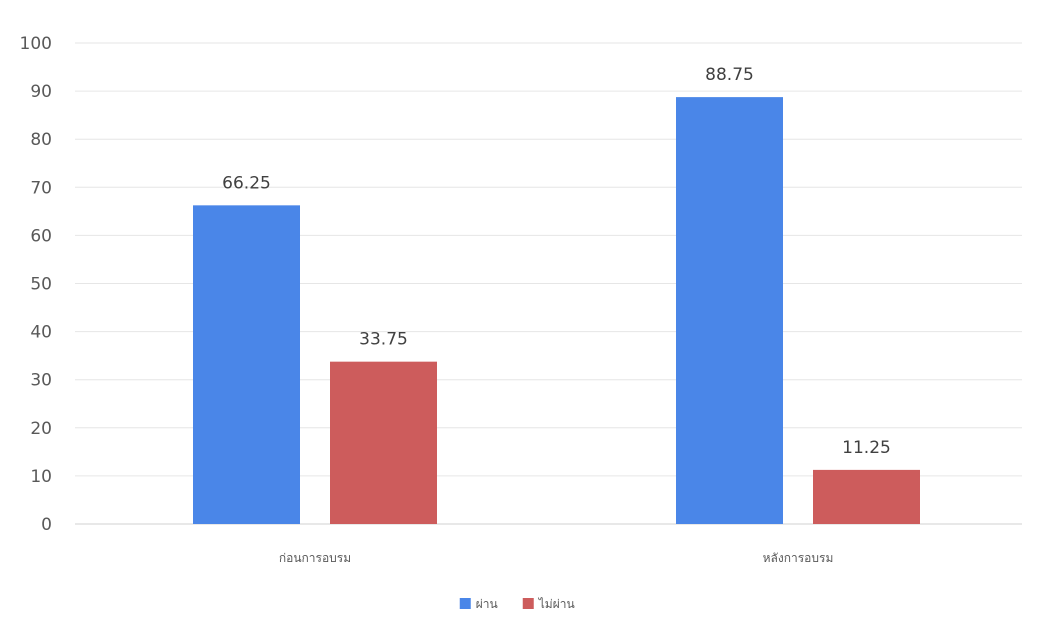 This screenshot has width=1052, height=637. I want to click on data-label: 66.25, so click(246, 183).